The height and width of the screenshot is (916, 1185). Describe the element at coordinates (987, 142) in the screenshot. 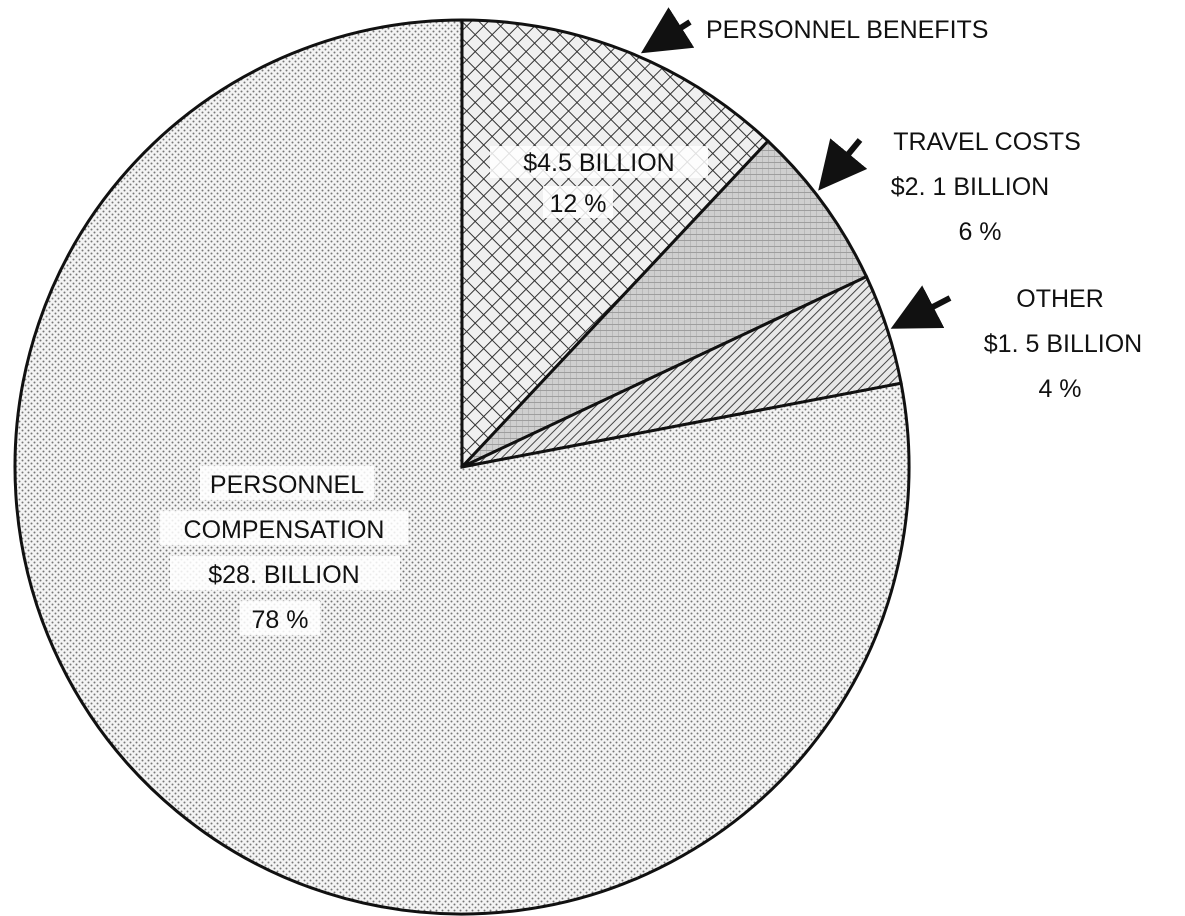

I see `slice-name-travel-costs: TRAVEL COSTS` at that location.